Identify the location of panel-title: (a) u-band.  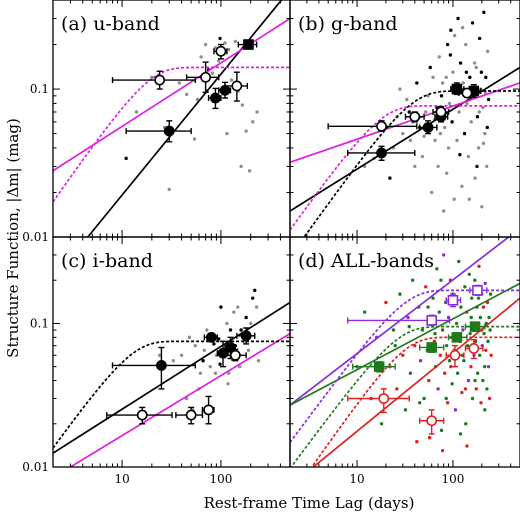
(110, 24).